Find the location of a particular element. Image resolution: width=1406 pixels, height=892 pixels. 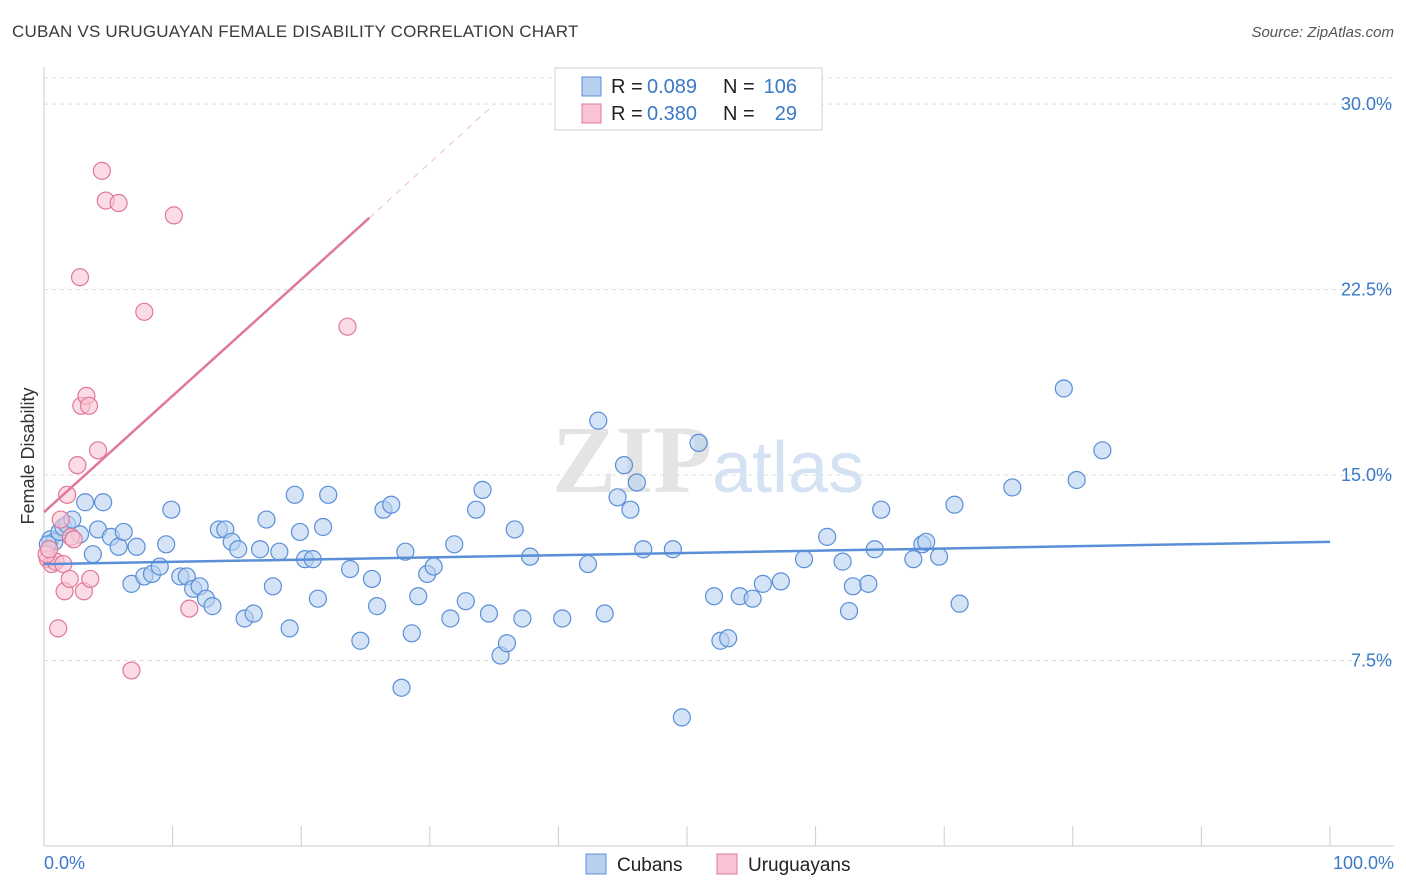

watermark-zip: ZIP is located at coordinates (632, 459).